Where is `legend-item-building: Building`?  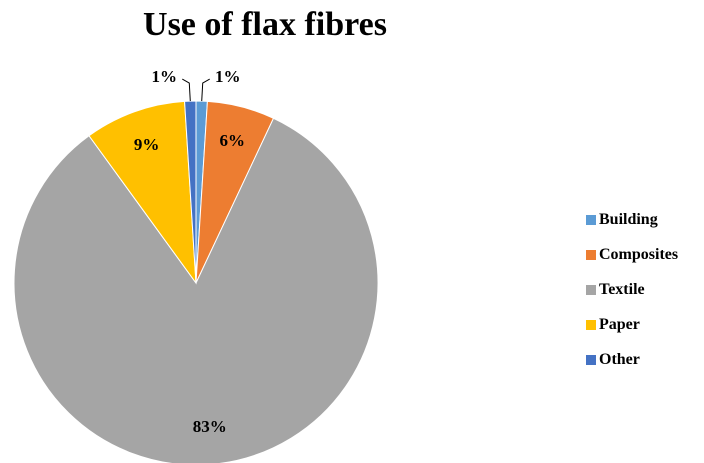
legend-item-building: Building is located at coordinates (632, 219).